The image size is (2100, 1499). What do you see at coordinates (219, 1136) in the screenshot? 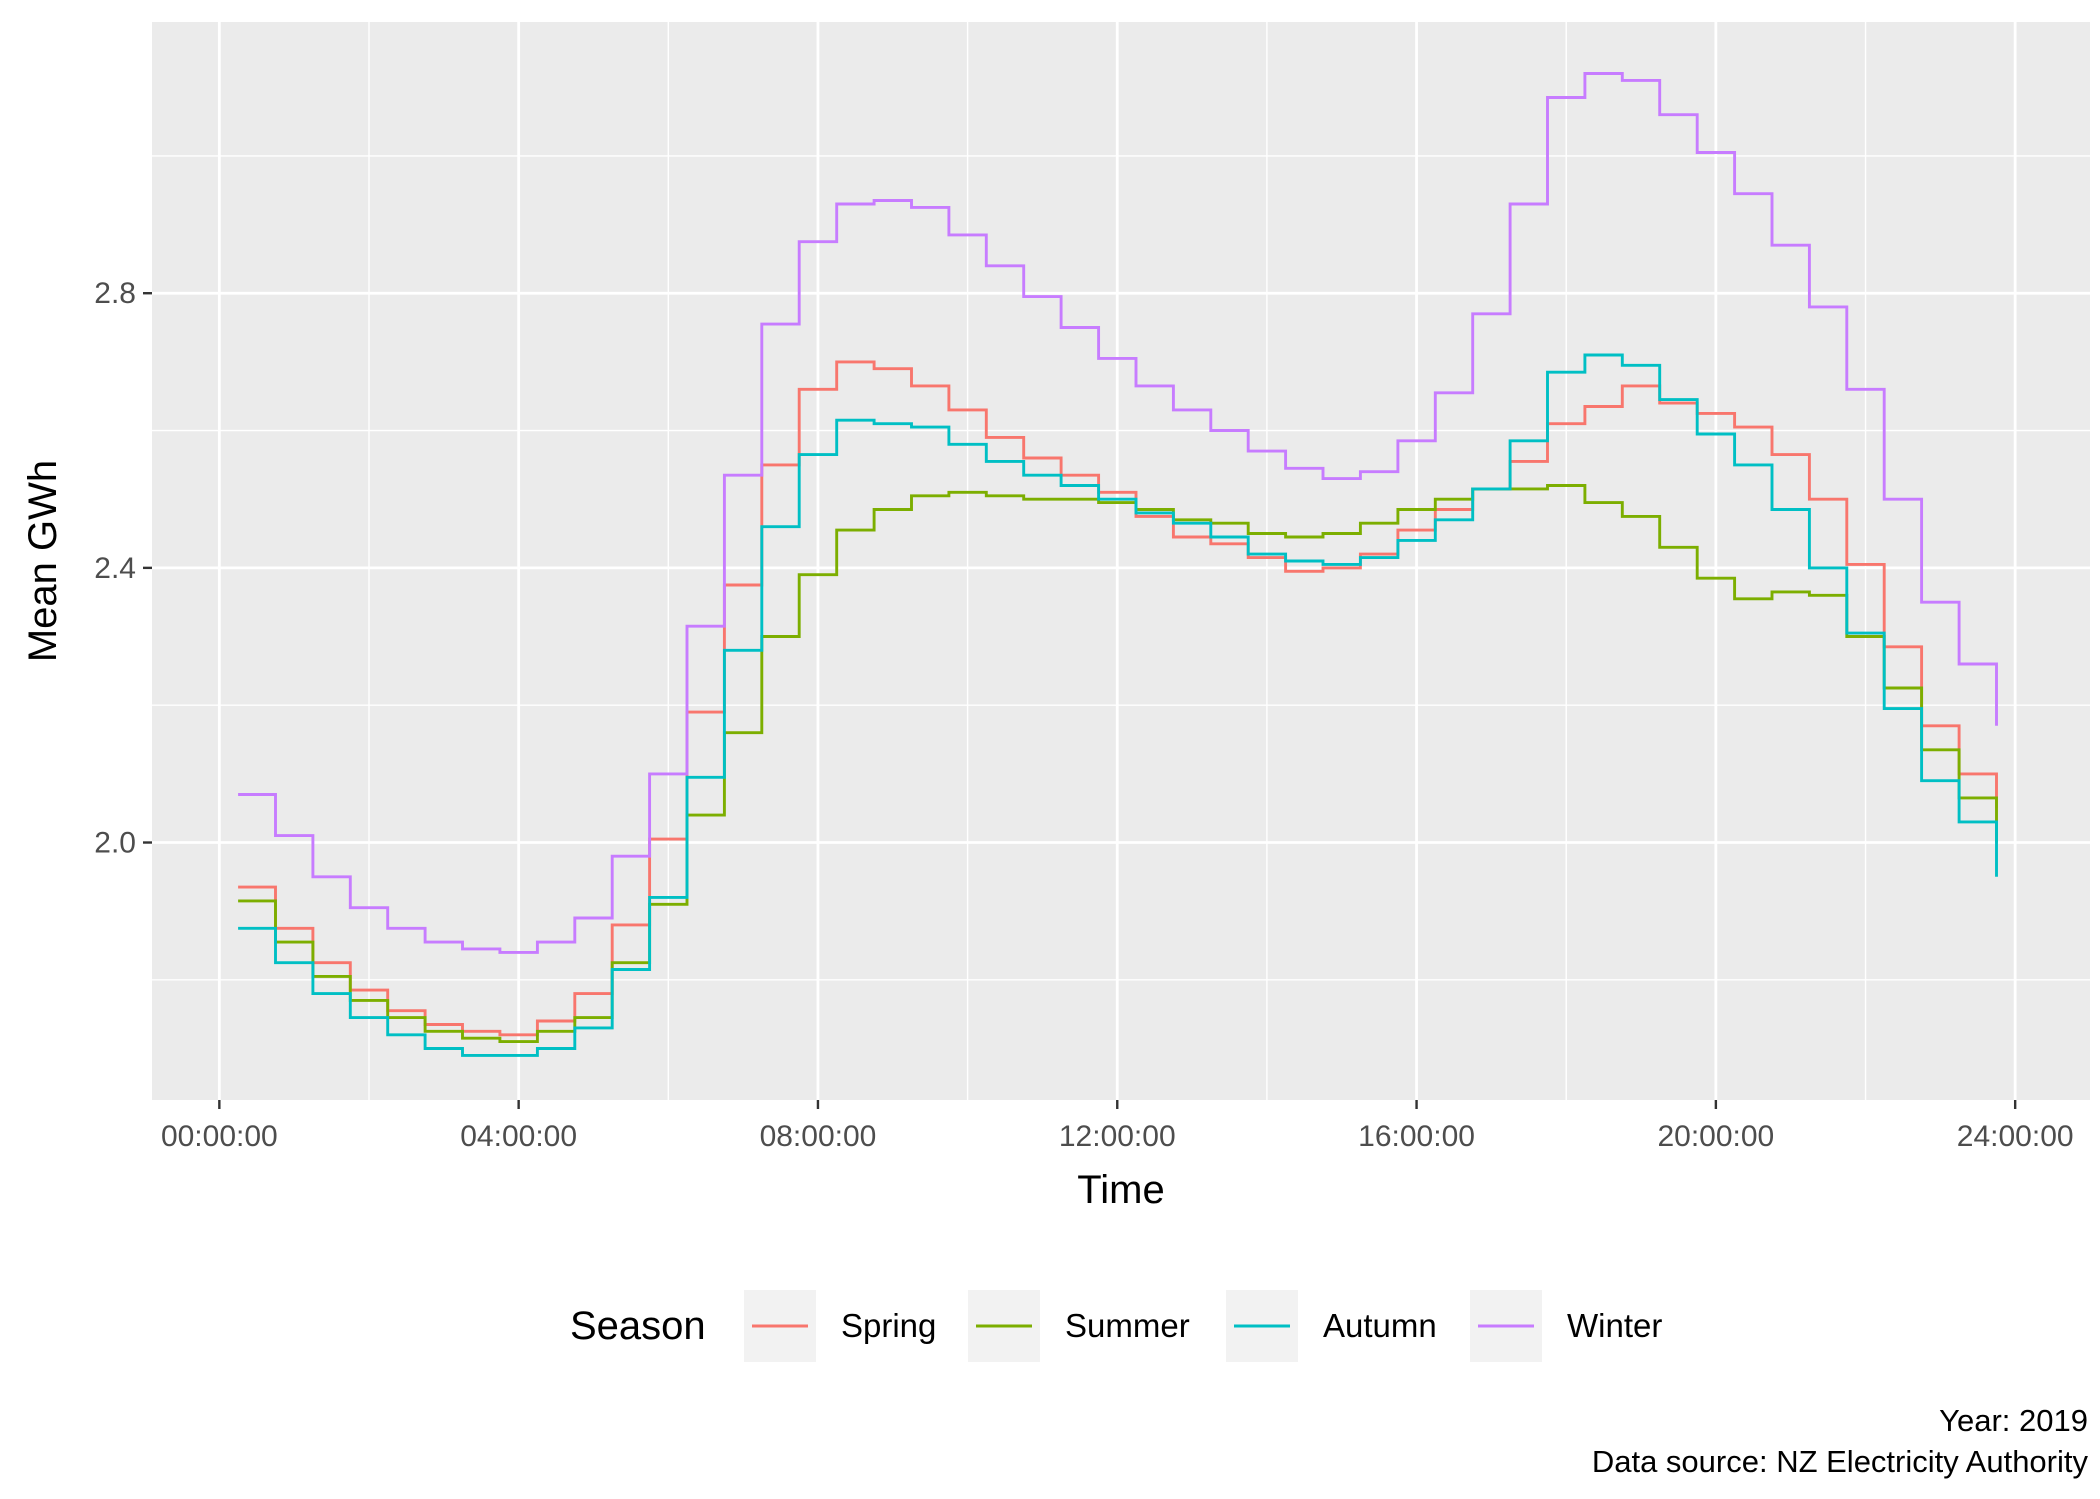
I see `x-tick-label: 00:00:00` at bounding box center [219, 1136].